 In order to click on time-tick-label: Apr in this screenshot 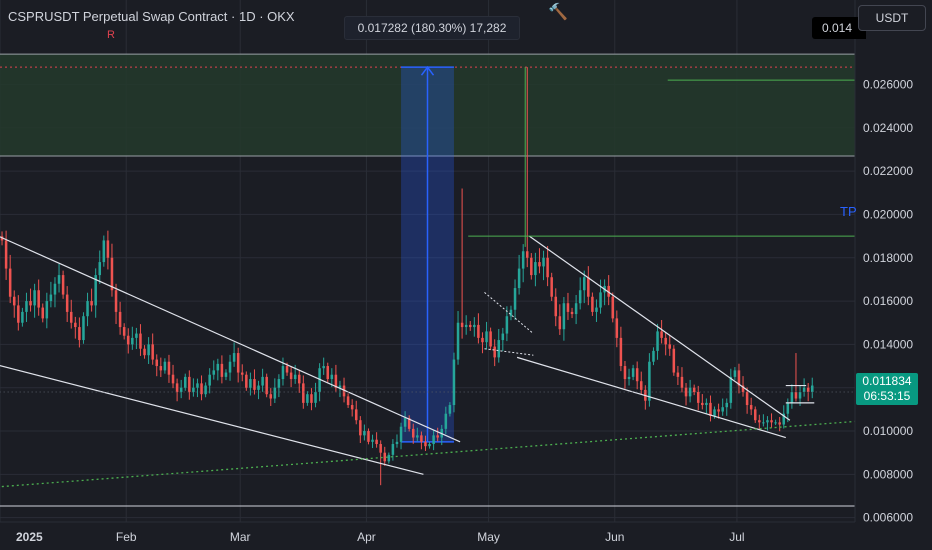, I will do `click(366, 537)`.